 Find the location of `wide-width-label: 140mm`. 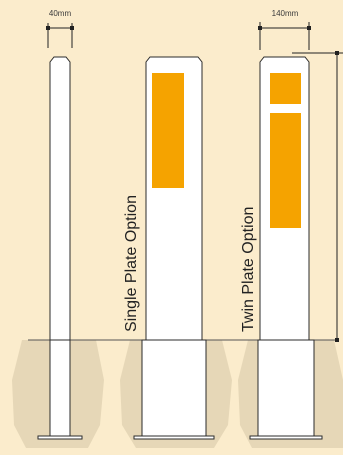

wide-width-label: 140mm is located at coordinates (285, 13).